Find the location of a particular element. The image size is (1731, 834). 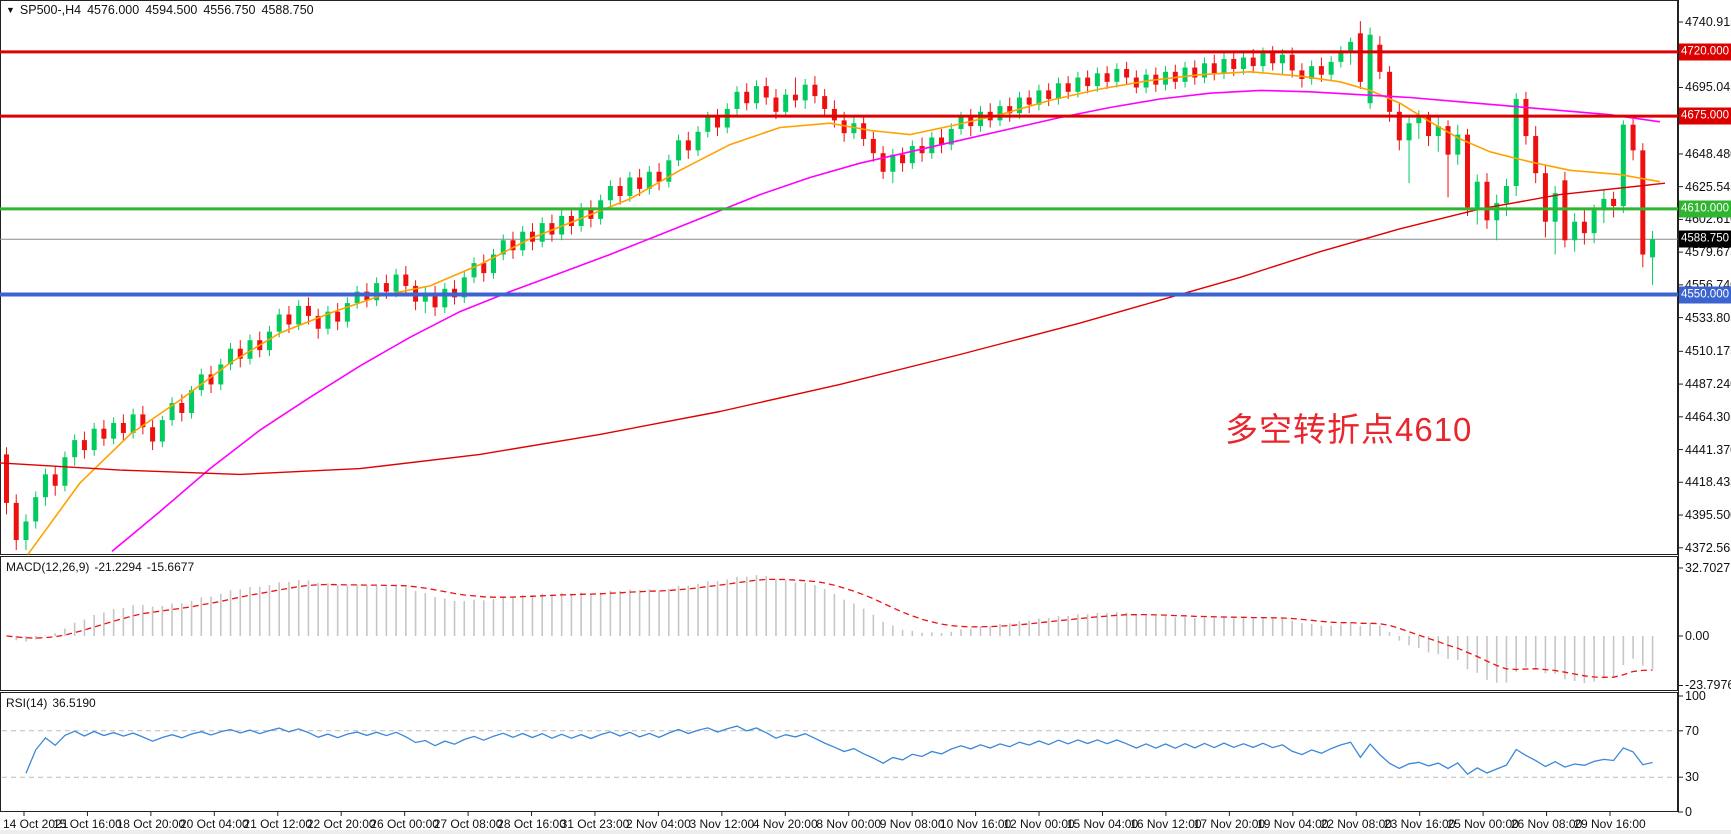

price-tick-label: 4395.500 is located at coordinates (1708, 515).